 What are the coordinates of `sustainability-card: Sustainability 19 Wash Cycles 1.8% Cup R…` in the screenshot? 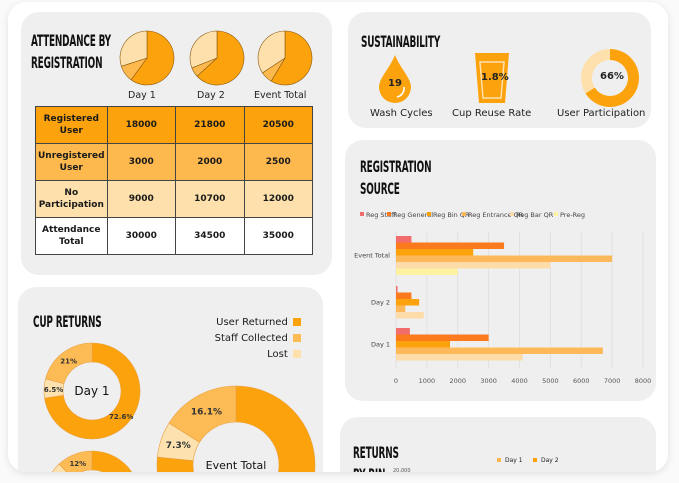 It's located at (499, 70).